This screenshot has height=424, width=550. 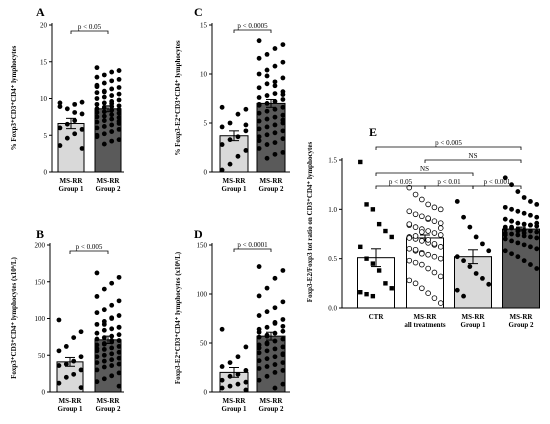 I want to click on y-tick-label: 20, so click(x=44, y=26).